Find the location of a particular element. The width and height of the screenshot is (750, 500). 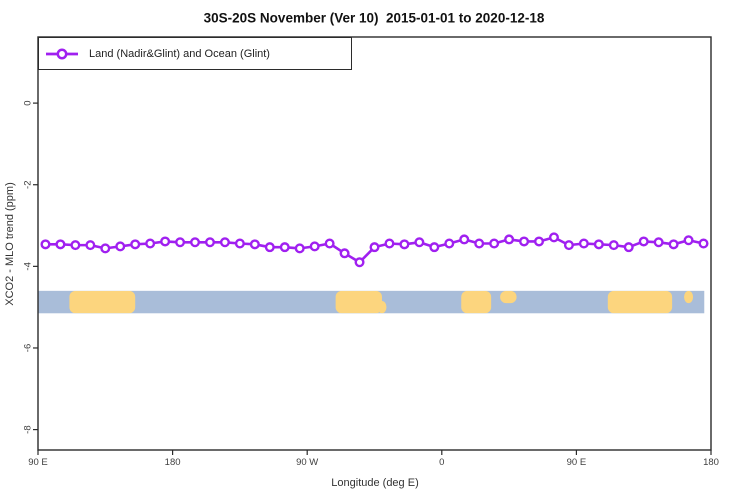

y-tick-label: -2 is located at coordinates (28, 185).